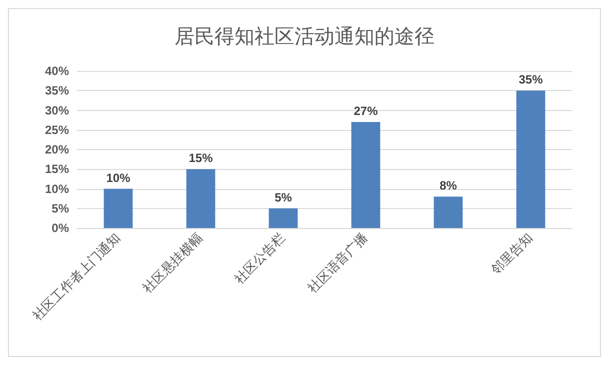 The height and width of the screenshot is (365, 609). Describe the element at coordinates (61, 228) in the screenshot. I see `y-tick-label: 0%` at that location.